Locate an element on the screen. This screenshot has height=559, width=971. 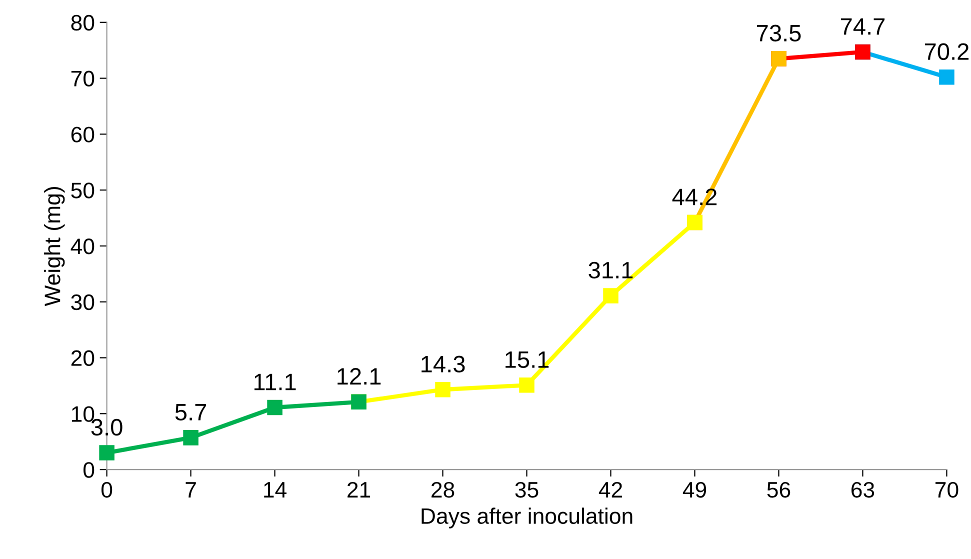
y-tick-label: 70 is located at coordinates (82, 78).